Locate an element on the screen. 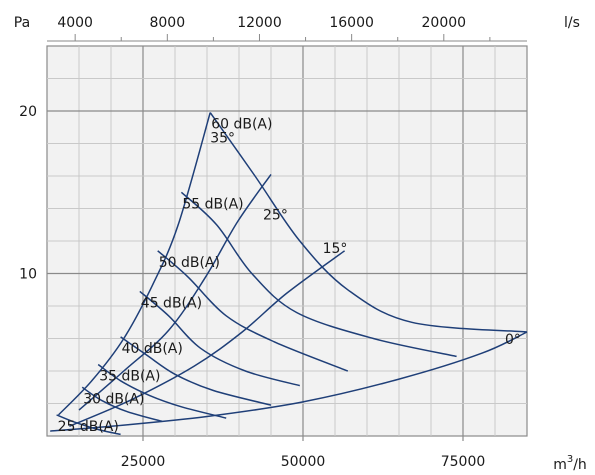 Image resolution: width=595 pixels, height=475 pixels. top-axis-tick-label: 16000 is located at coordinates (351, 23).